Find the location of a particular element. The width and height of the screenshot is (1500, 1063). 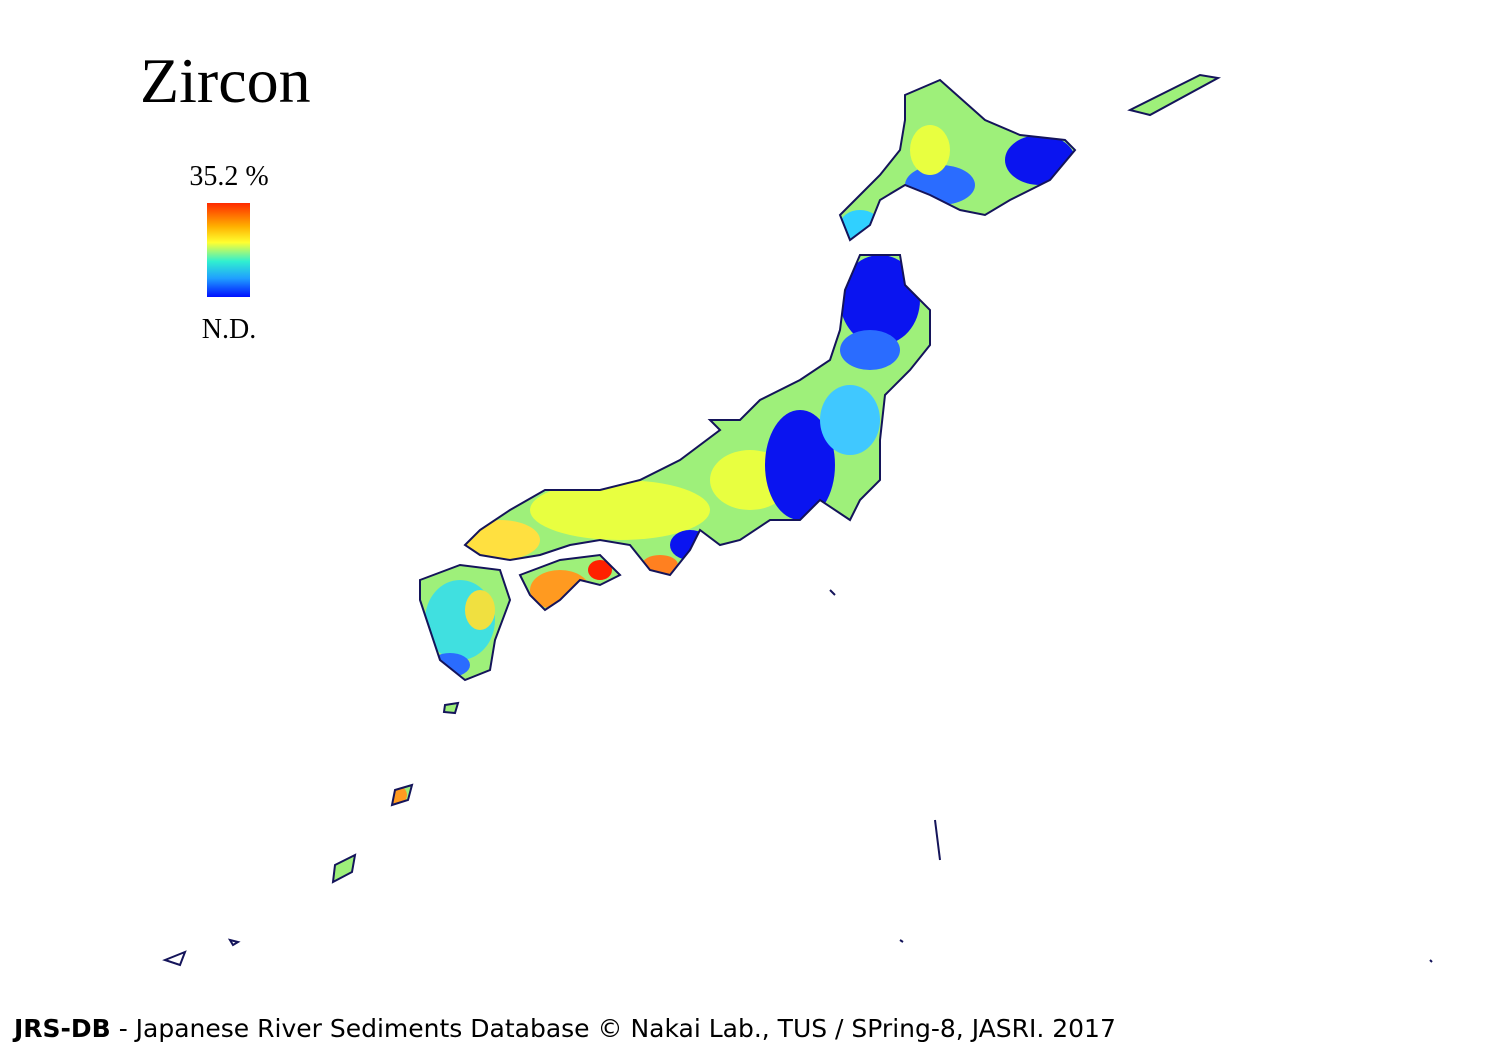

legend-min-label: N.D. is located at coordinates (229, 329).